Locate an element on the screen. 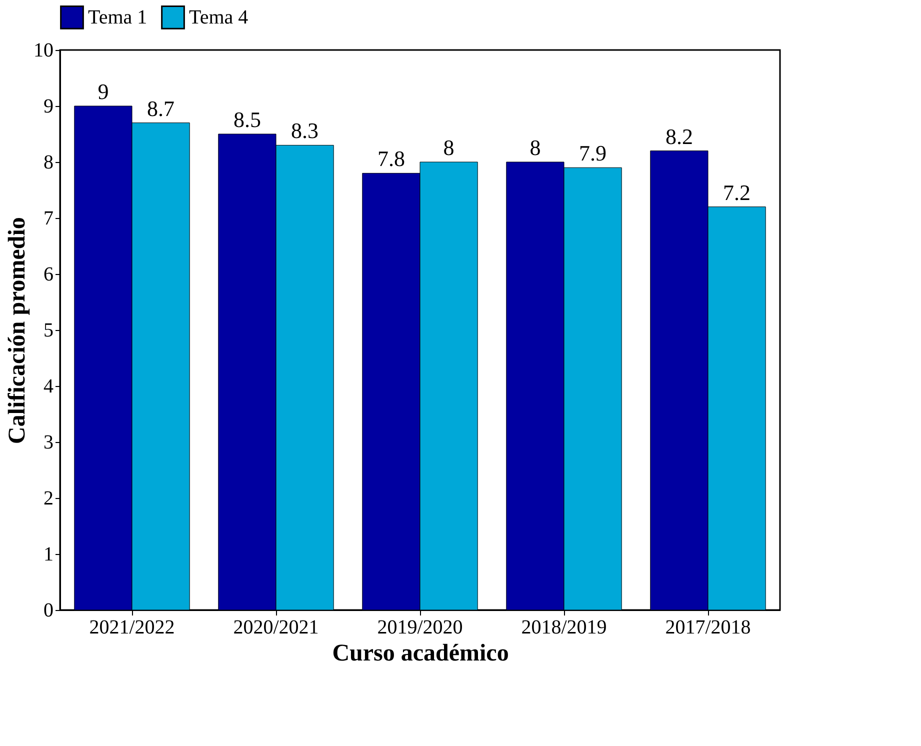 The width and height of the screenshot is (921, 746). y-tick-label: 9 is located at coordinates (49, 107).